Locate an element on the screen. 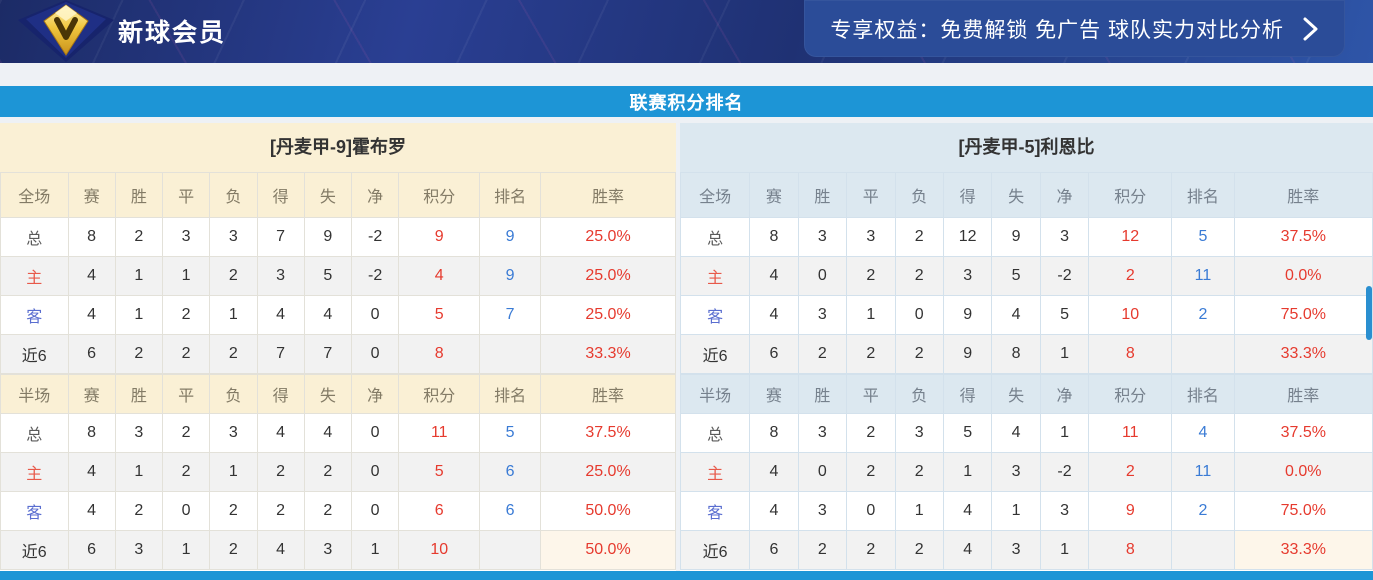  table-row: 近6 6 3 1 2 4 3 1 10 50.0% is located at coordinates (338, 550).